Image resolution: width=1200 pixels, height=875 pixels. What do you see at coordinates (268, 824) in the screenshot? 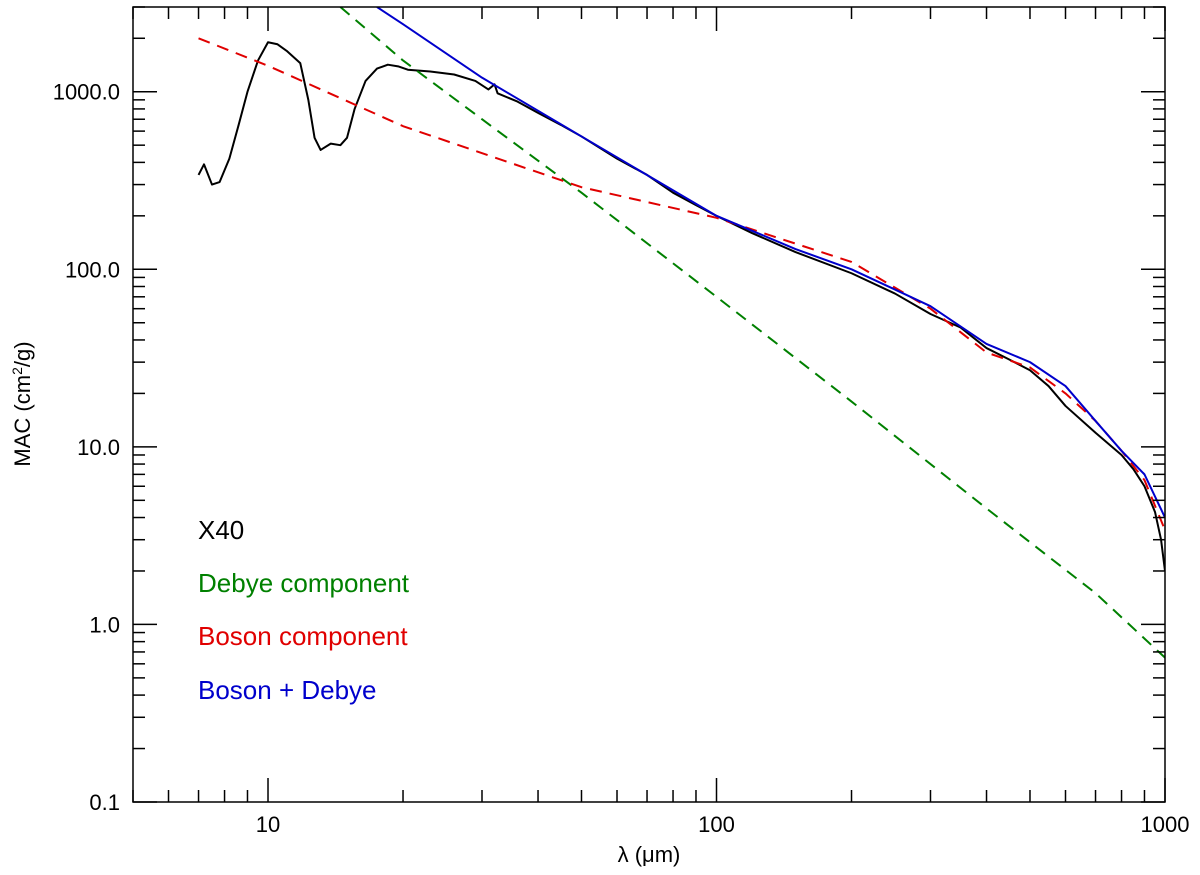
I see `x-tick-label: 10` at bounding box center [268, 824].